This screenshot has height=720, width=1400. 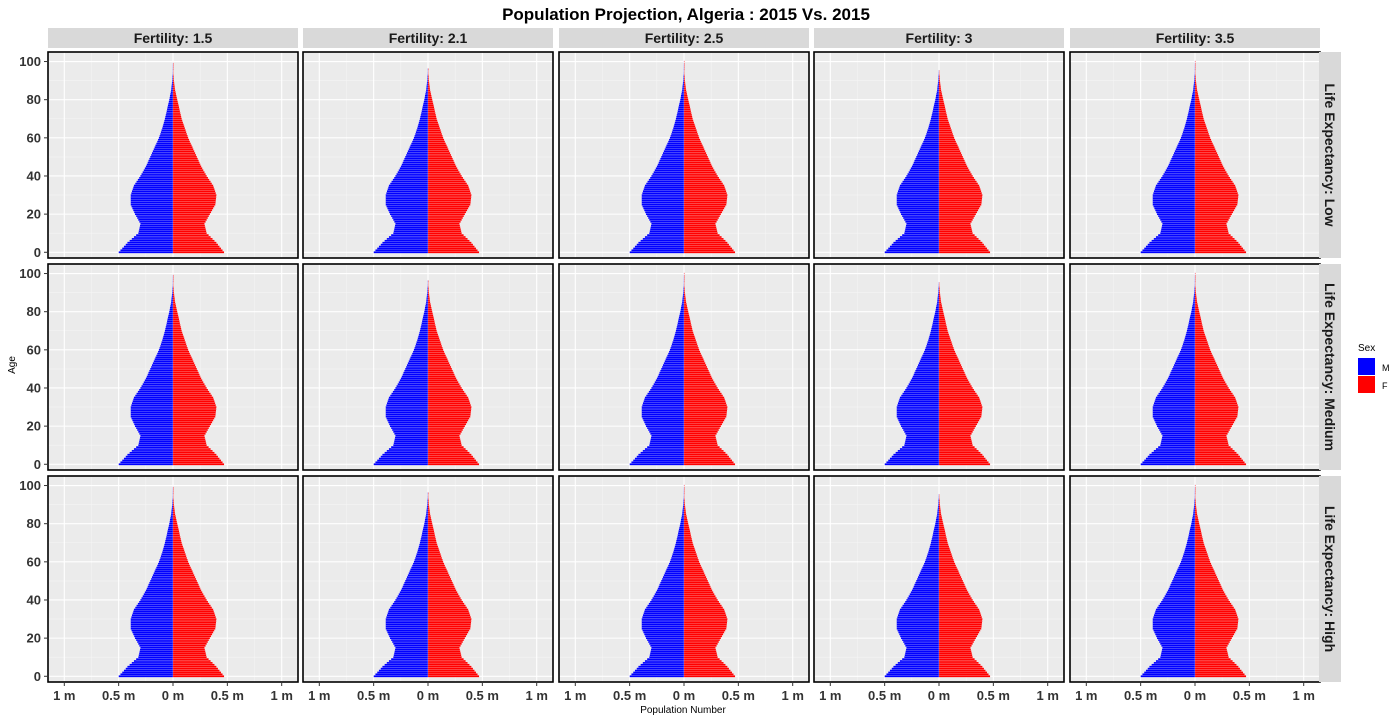 I want to click on y-tick-label: 60, so click(x=34, y=561).